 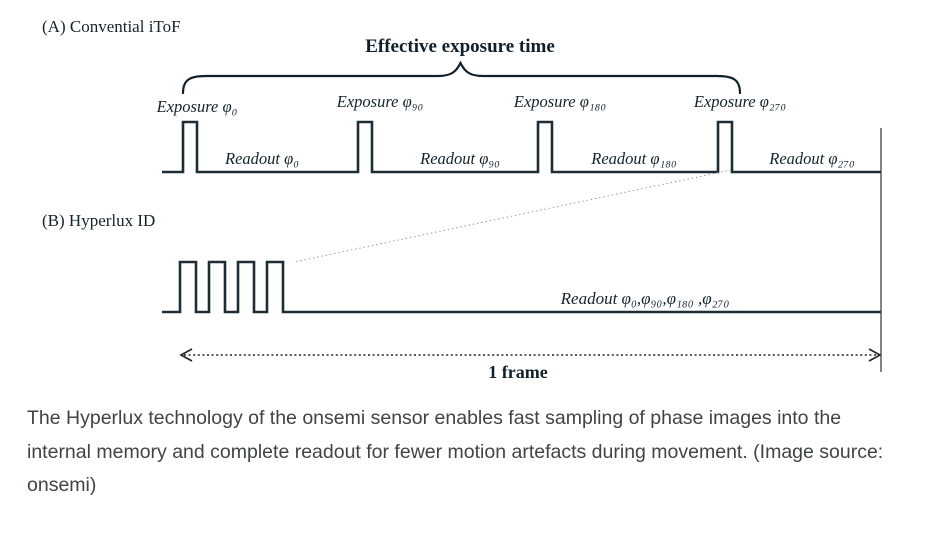 I want to click on exposure-phi0-label: Exposure φ₀, so click(x=197, y=106).